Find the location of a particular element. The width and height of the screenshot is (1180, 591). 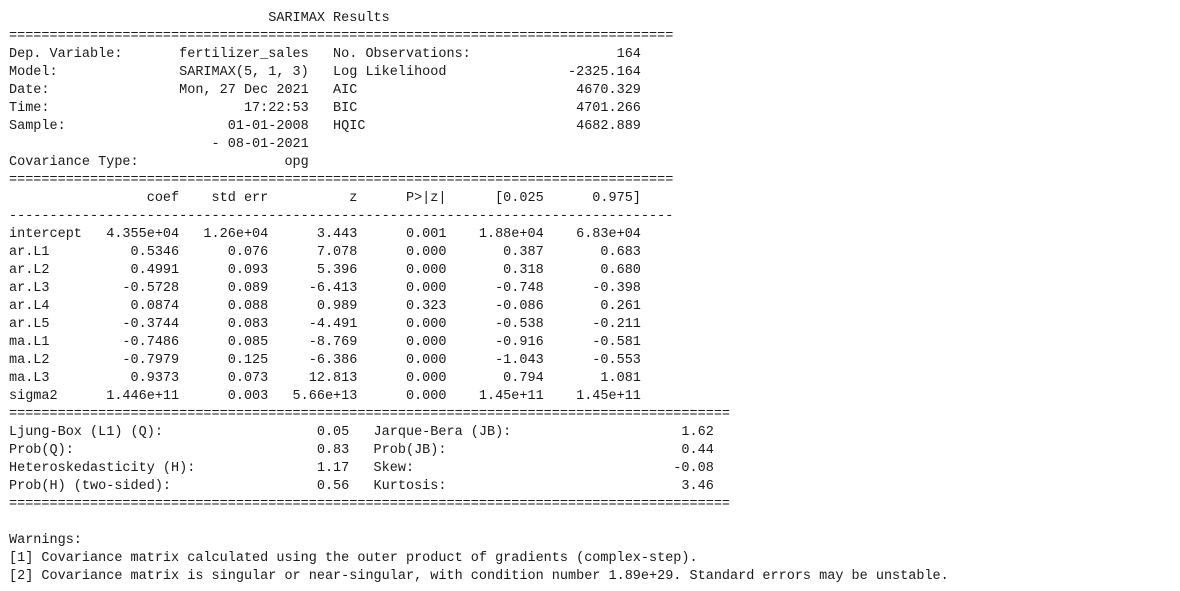

summary-row: Sample: 01-01-2008 HQIC 4682.889 is located at coordinates (325, 126).